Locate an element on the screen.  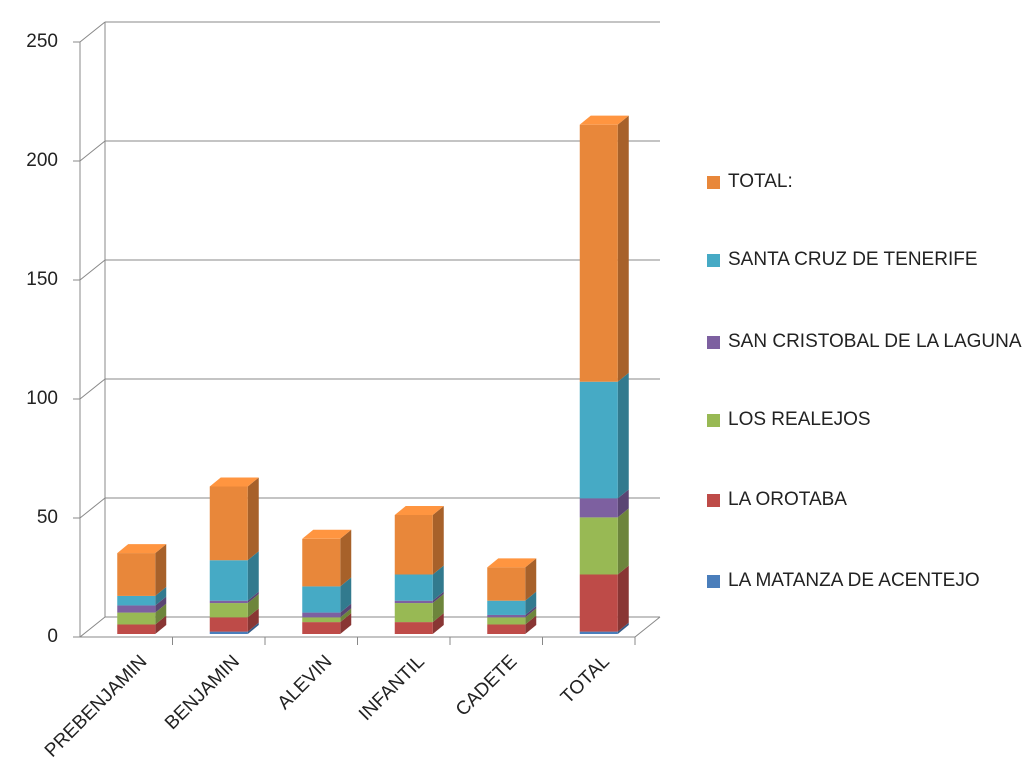
y-tick-label: 250 is located at coordinates (42, 41).